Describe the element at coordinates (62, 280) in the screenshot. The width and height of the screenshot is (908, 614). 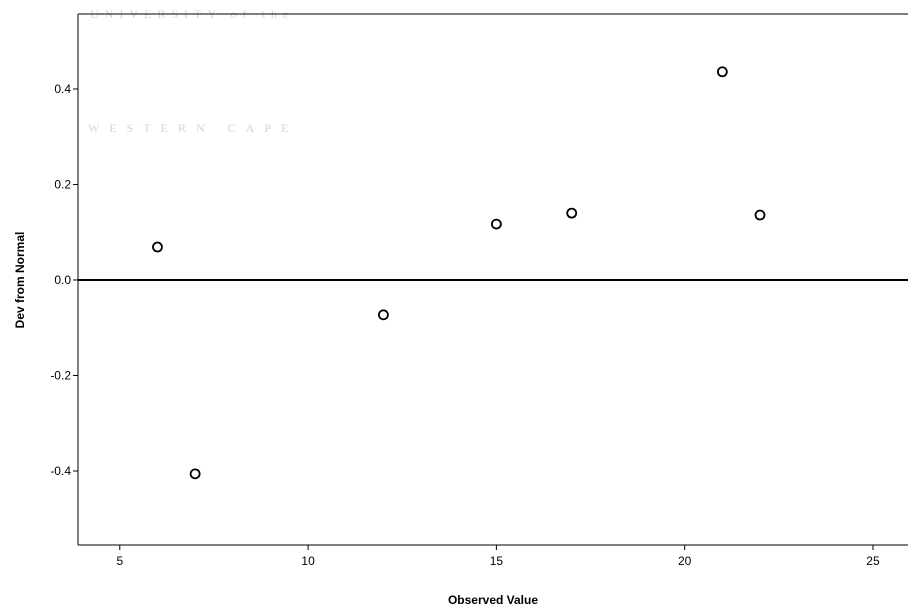
I see `y-tick-label: 0.0` at that location.